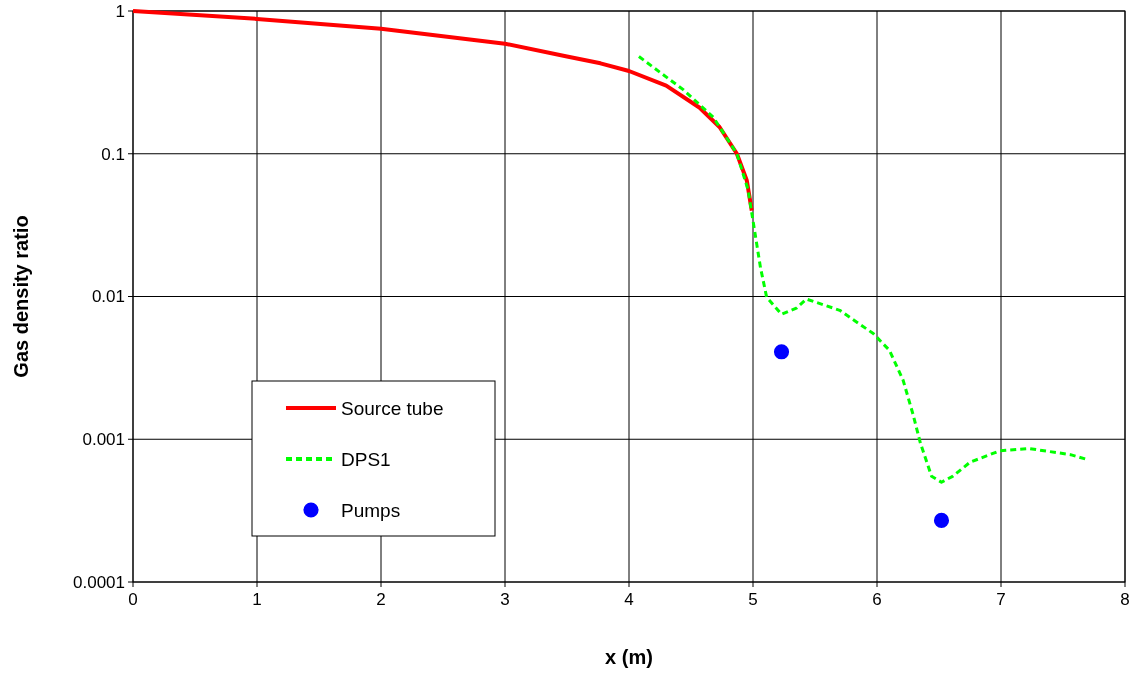  Describe the element at coordinates (392, 408) in the screenshot. I see `legend-label: Source tube` at that location.